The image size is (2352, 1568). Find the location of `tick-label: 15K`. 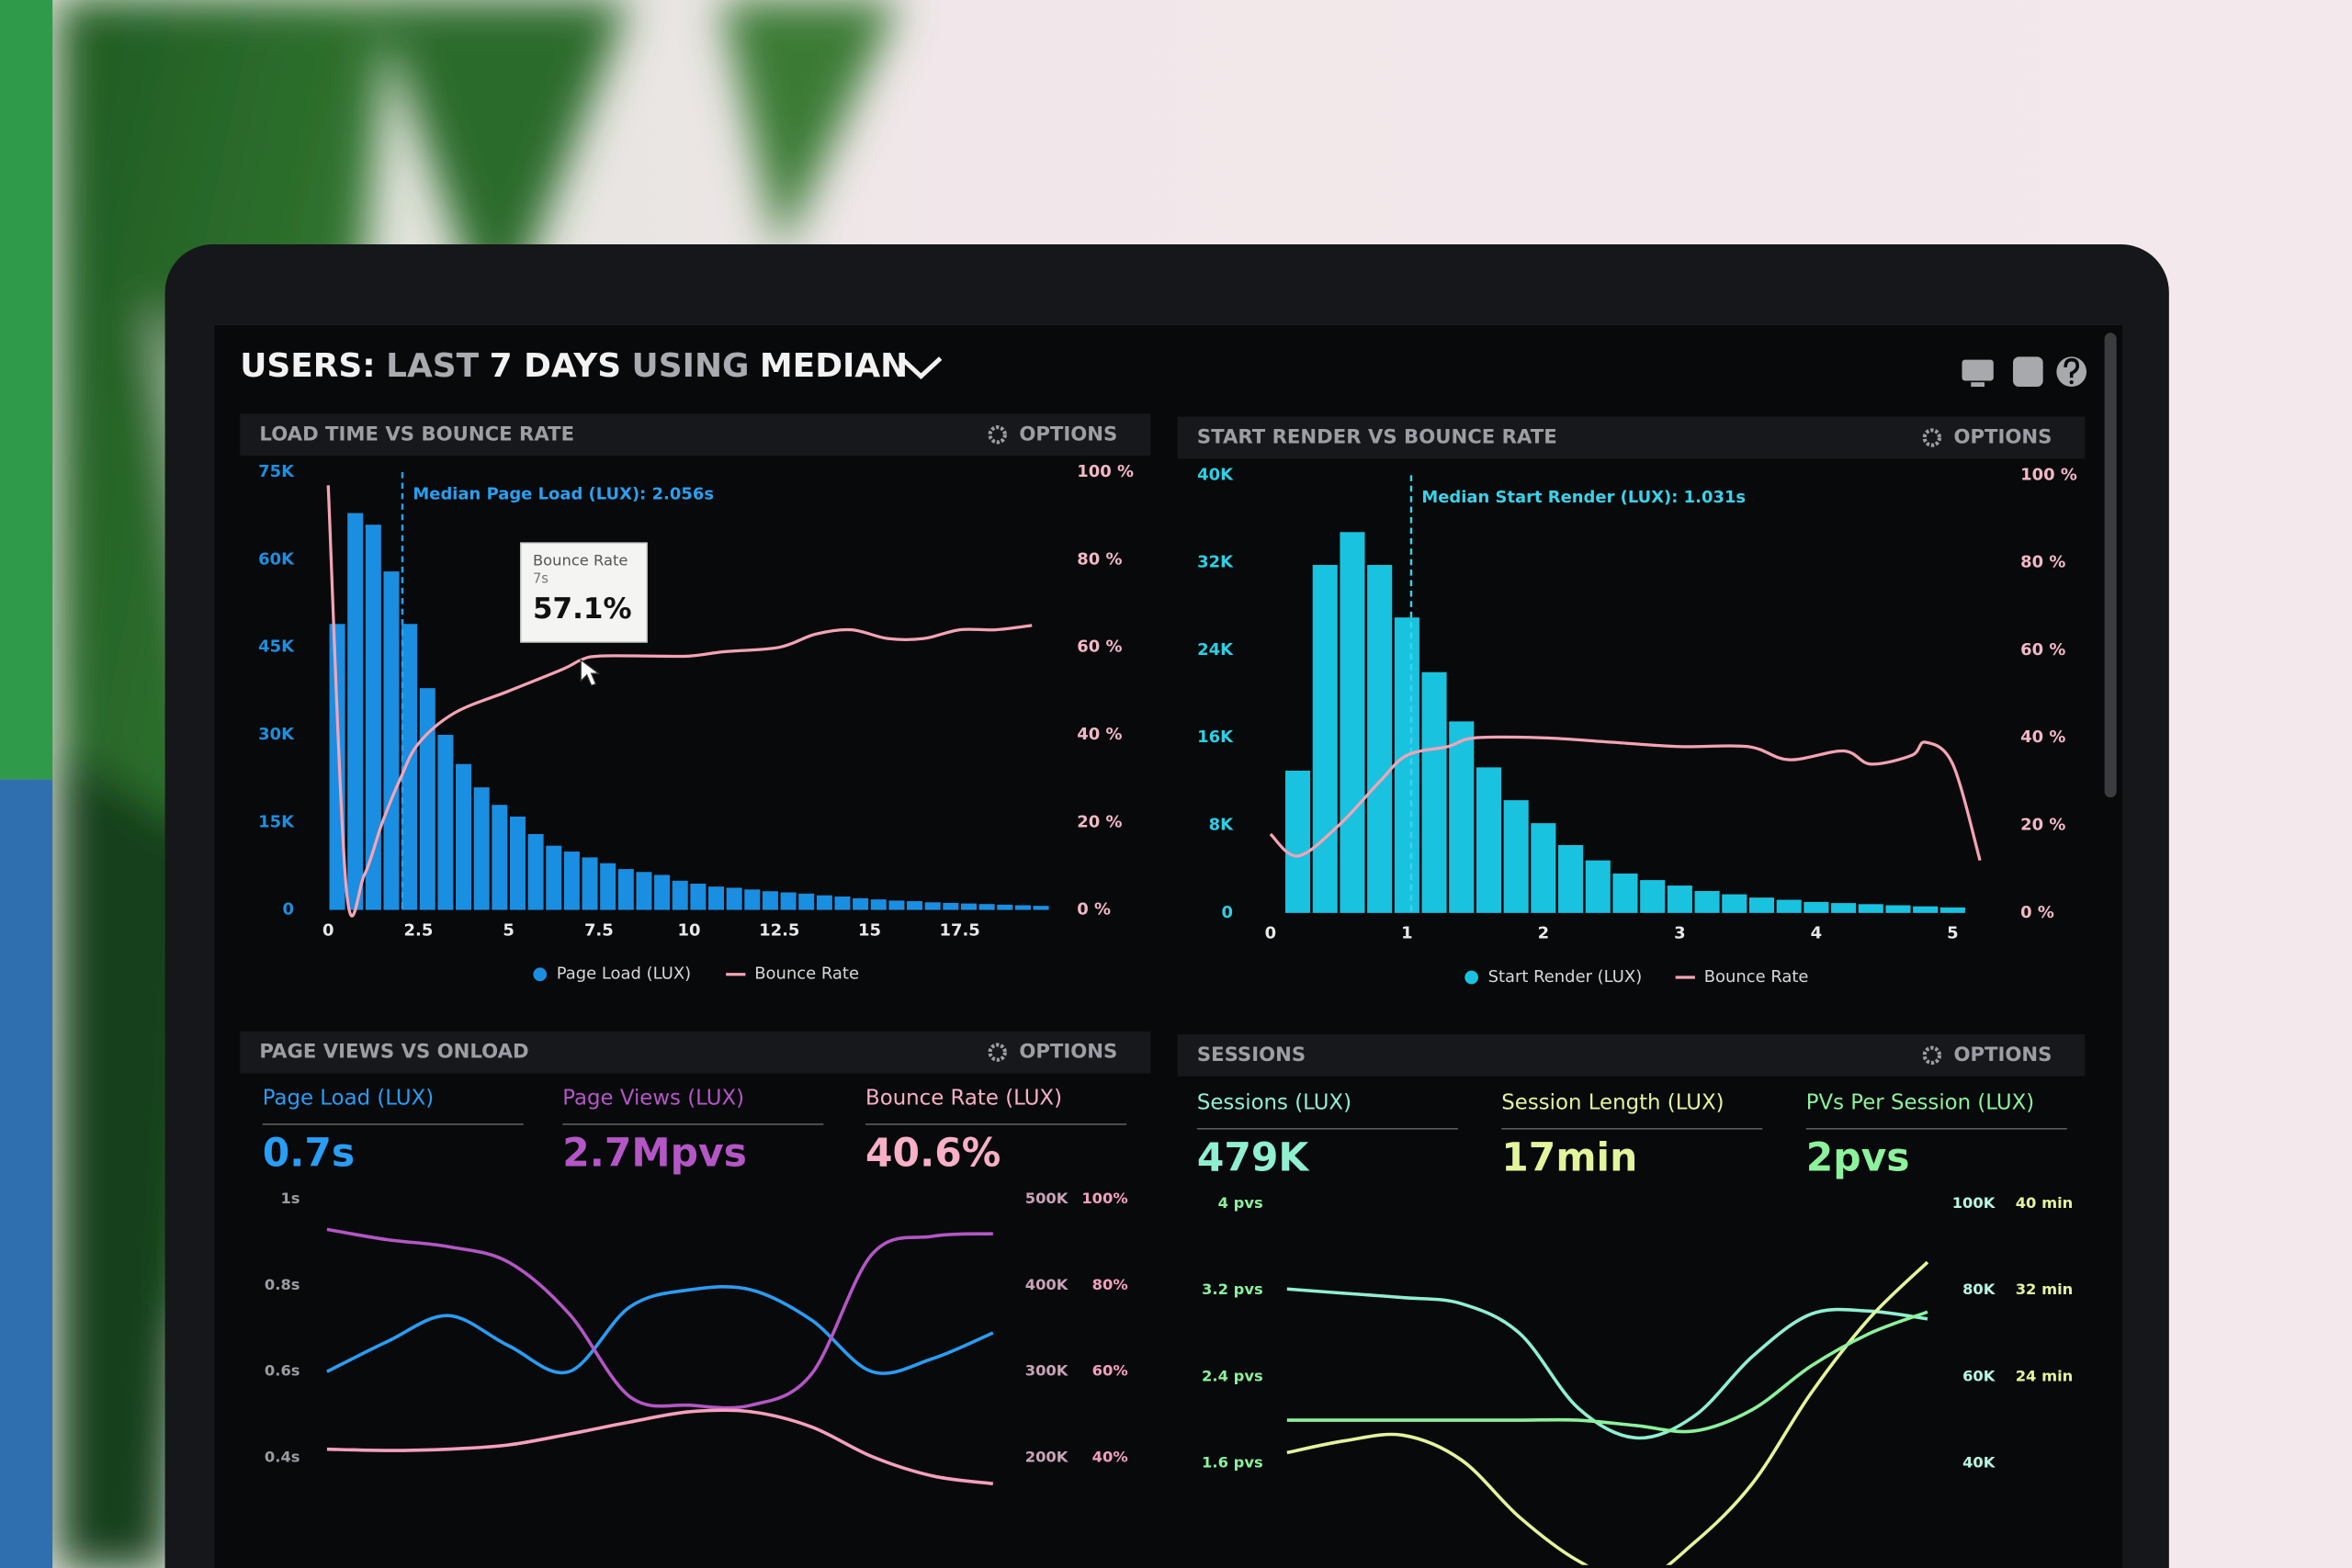

tick-label: 15K is located at coordinates (276, 822).